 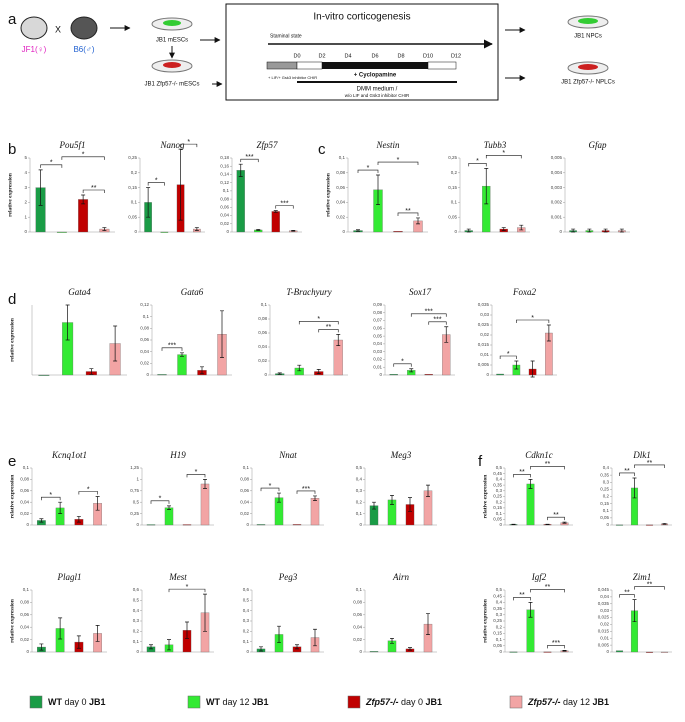 I want to click on y-tick-label: 0,01, so click(x=604, y=637).